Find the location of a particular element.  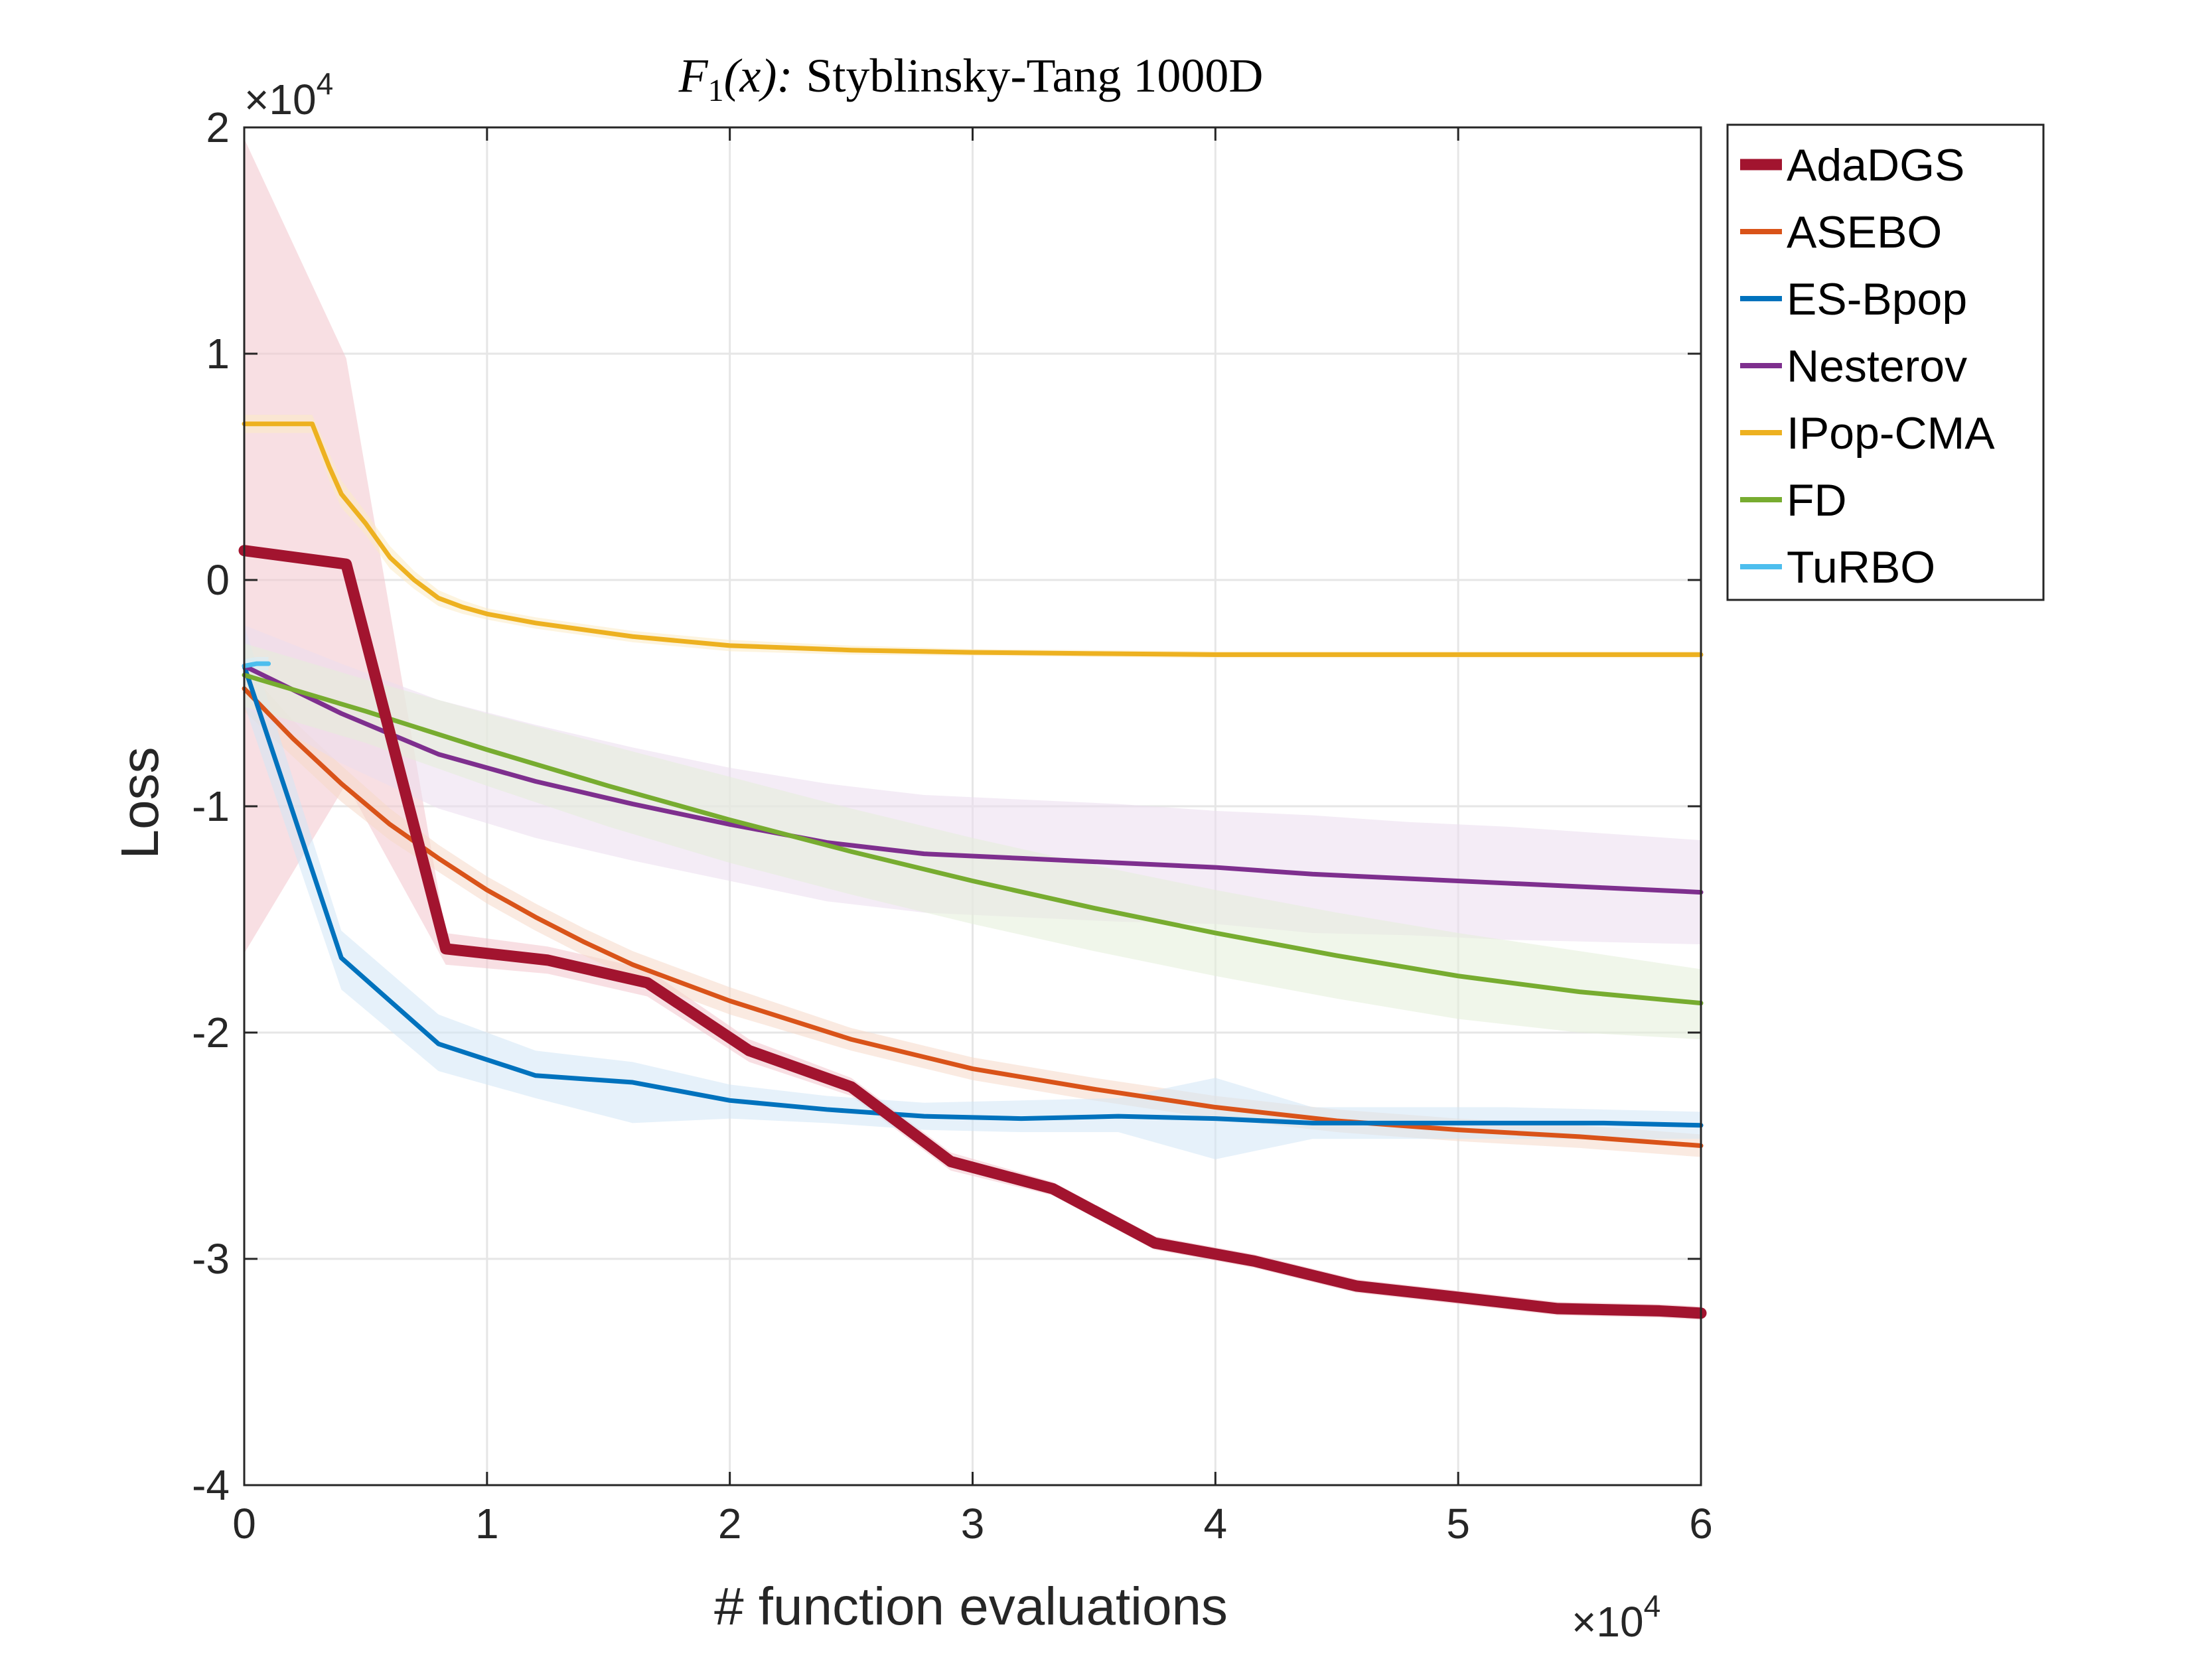

series-line-ipop-cma is located at coordinates (973, 539).